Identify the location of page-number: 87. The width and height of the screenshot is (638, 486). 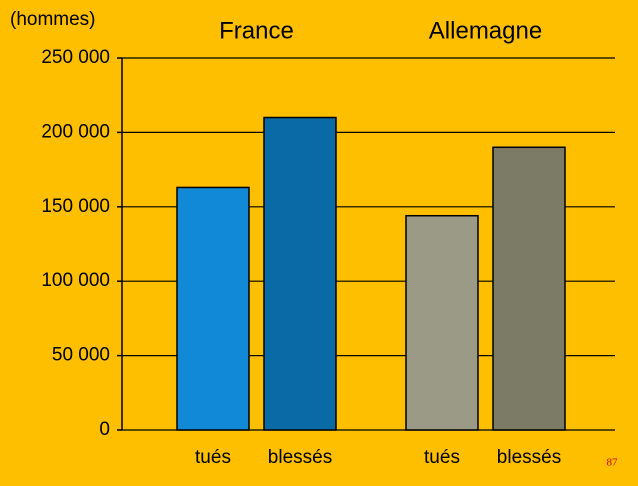
(613, 463).